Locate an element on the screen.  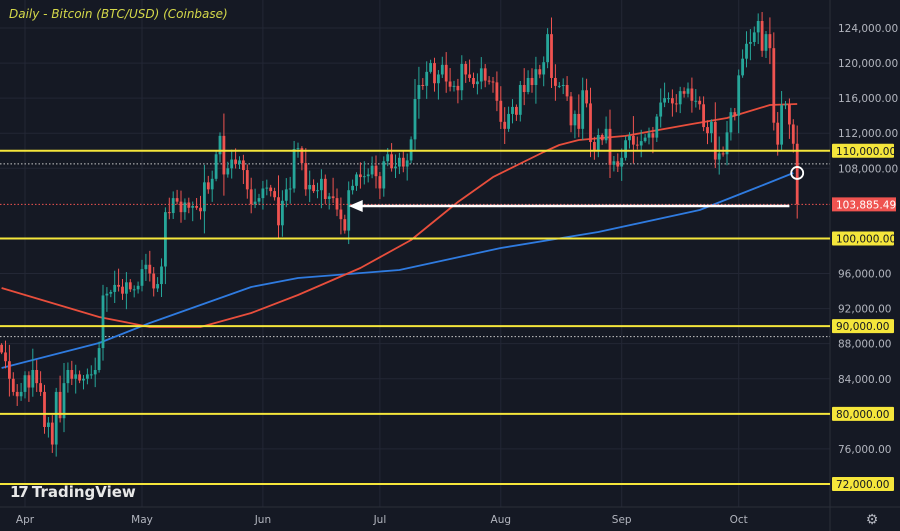
gear-icon: ⚙ is located at coordinates (872, 520).